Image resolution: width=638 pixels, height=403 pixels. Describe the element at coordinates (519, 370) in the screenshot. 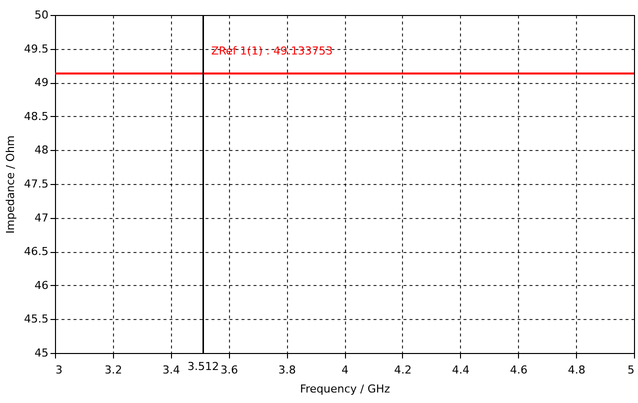

I see `x-tick-label: 4.6` at that location.